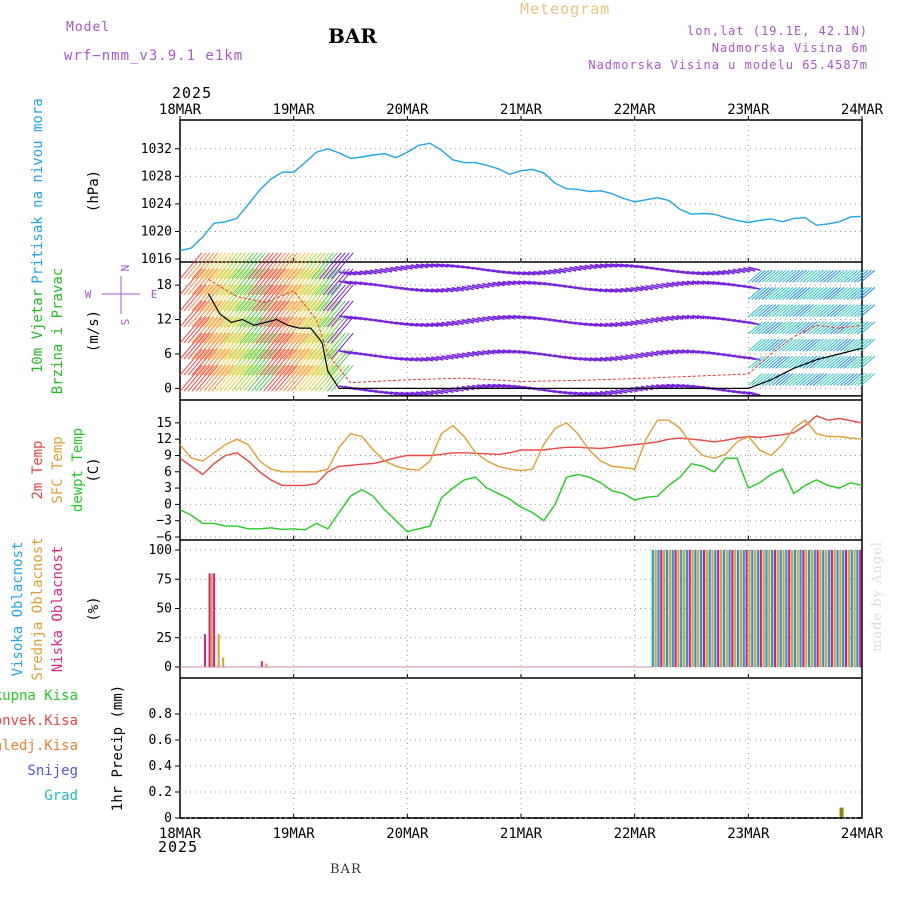  I want to click on wind-ytick-label: 18, so click(164, 285).